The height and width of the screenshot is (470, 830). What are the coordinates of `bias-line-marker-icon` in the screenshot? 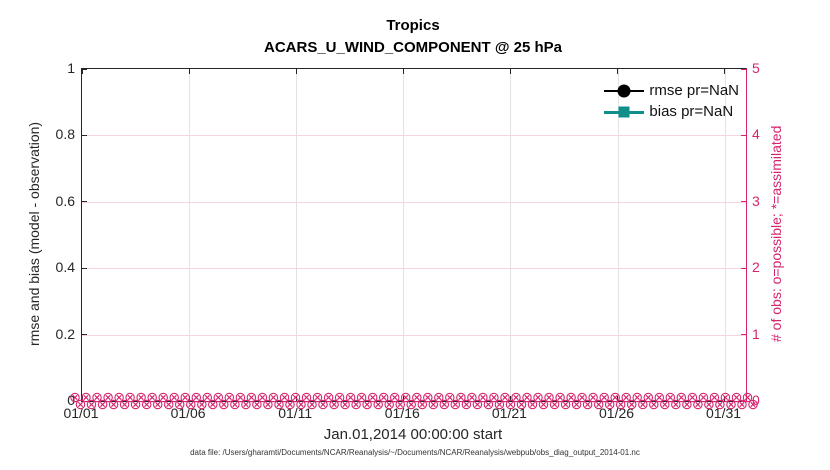 It's located at (624, 111).